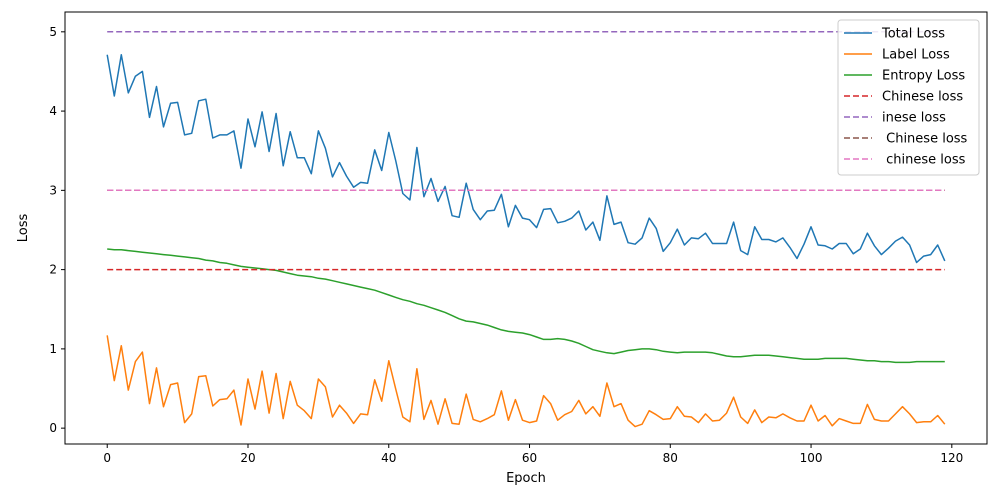 This screenshot has width=1000, height=504. Describe the element at coordinates (913, 34) in the screenshot. I see `legend-label-0: Total Loss` at that location.